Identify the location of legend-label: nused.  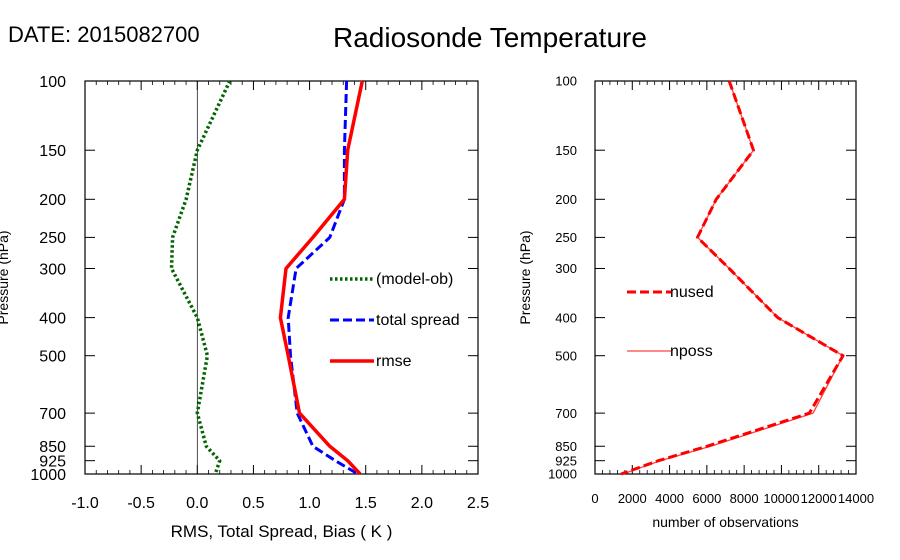
(692, 292).